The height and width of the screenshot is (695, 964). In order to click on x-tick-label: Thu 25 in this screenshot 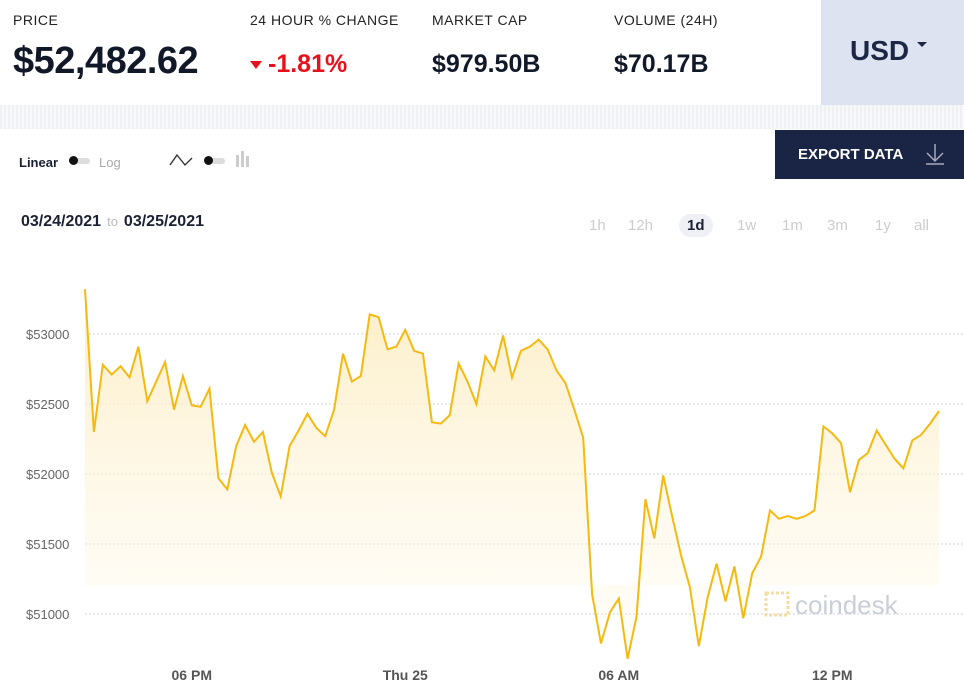, I will do `click(405, 675)`.